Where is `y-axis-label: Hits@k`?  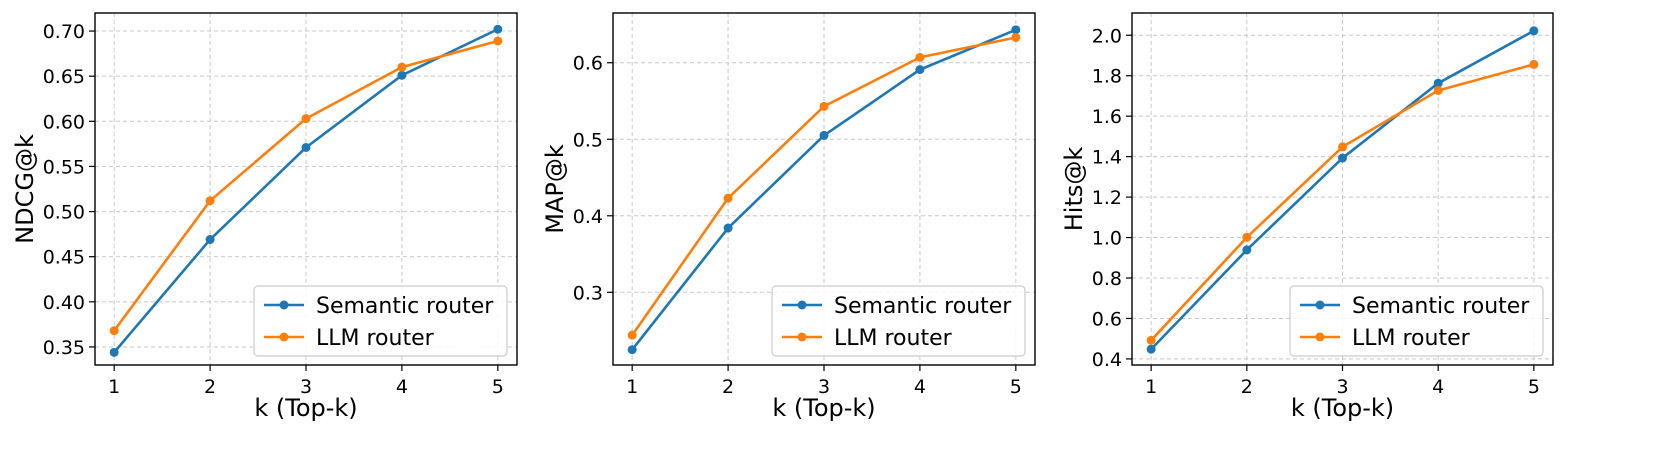
y-axis-label: Hits@k is located at coordinates (1074, 189).